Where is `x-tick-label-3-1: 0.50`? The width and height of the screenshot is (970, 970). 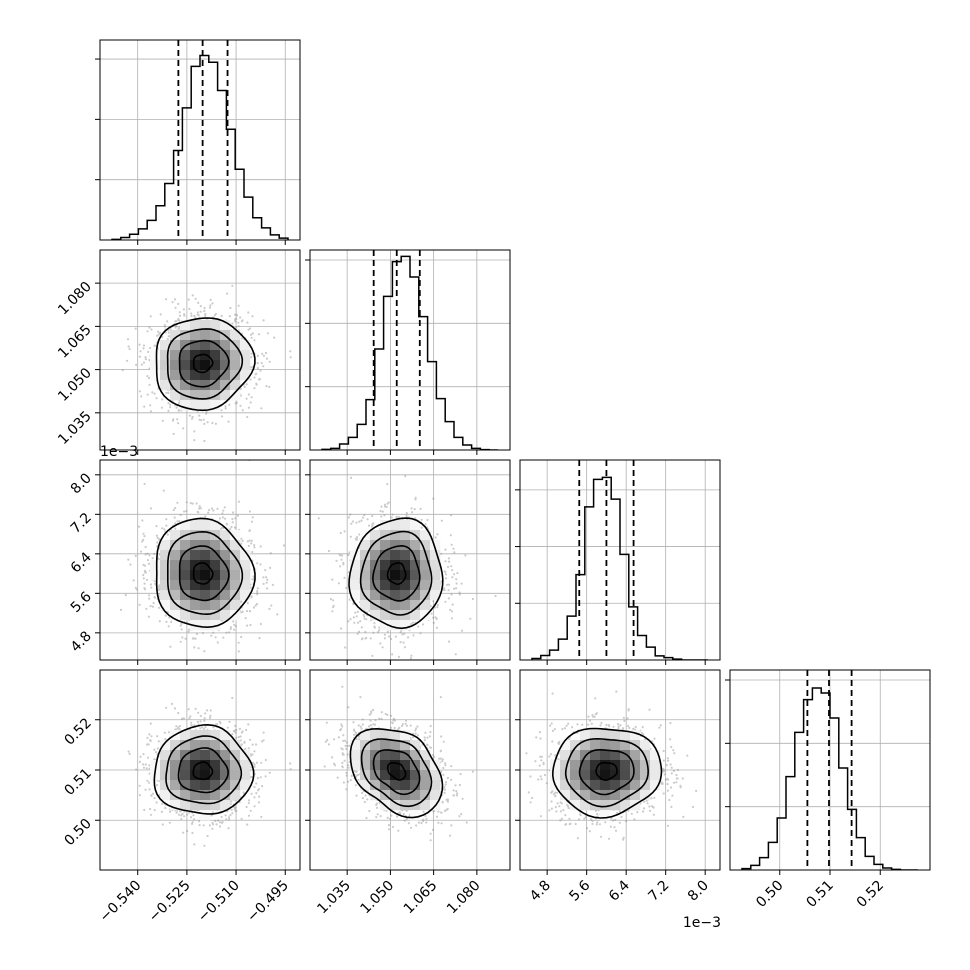 x-tick-label-3-1: 0.50 is located at coordinates (769, 894).